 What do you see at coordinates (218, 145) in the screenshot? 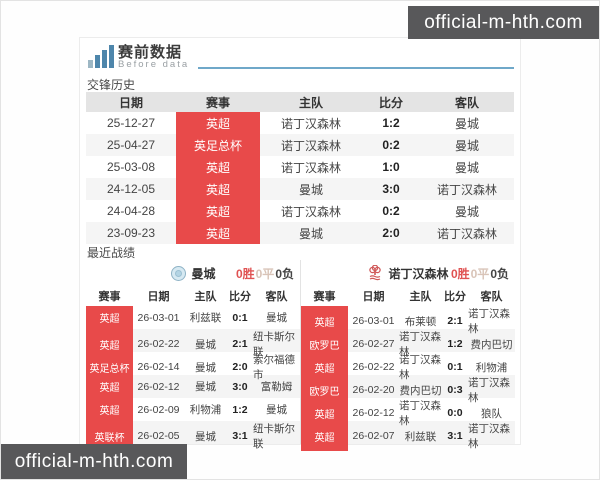
I see `competition-badge: 英足总杯` at bounding box center [218, 145].